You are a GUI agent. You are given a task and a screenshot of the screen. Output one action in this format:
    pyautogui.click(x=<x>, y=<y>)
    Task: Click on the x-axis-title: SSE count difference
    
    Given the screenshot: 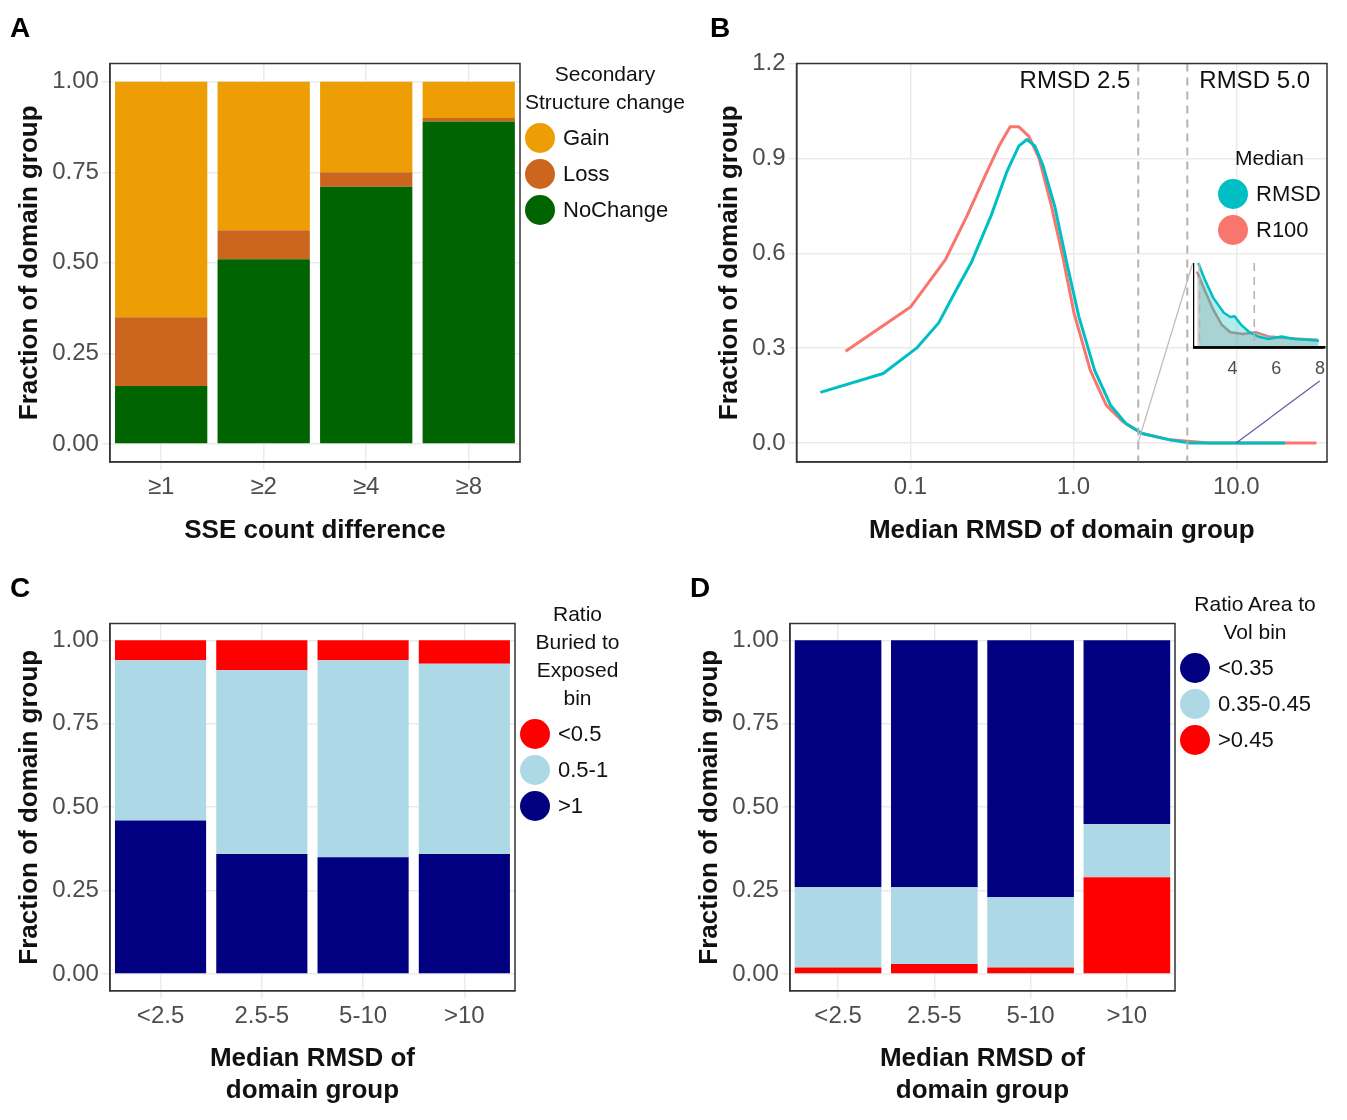 What is the action you would take?
    pyautogui.click(x=315, y=528)
    